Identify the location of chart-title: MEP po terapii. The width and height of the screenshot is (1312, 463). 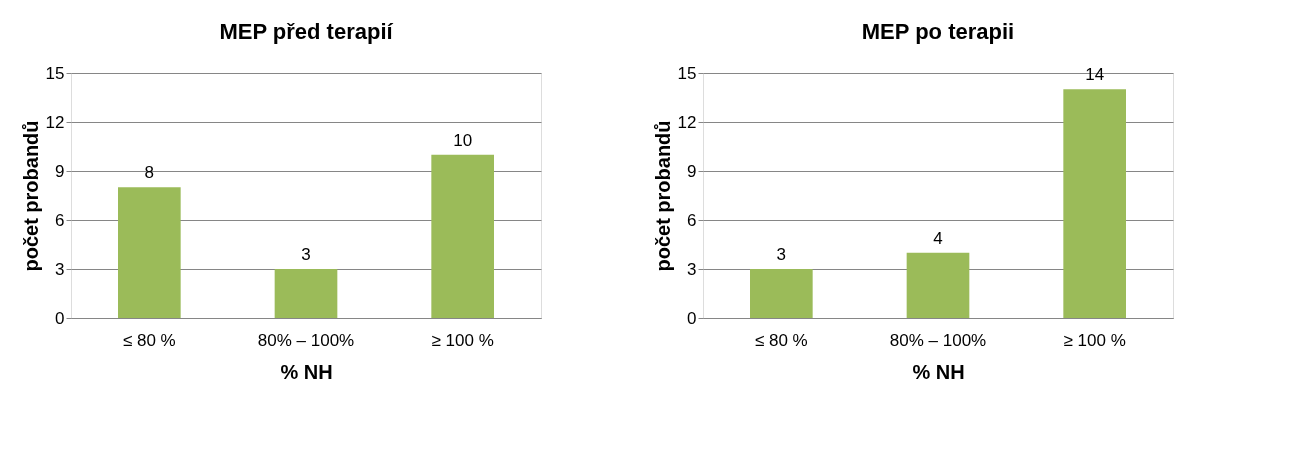
(938, 31).